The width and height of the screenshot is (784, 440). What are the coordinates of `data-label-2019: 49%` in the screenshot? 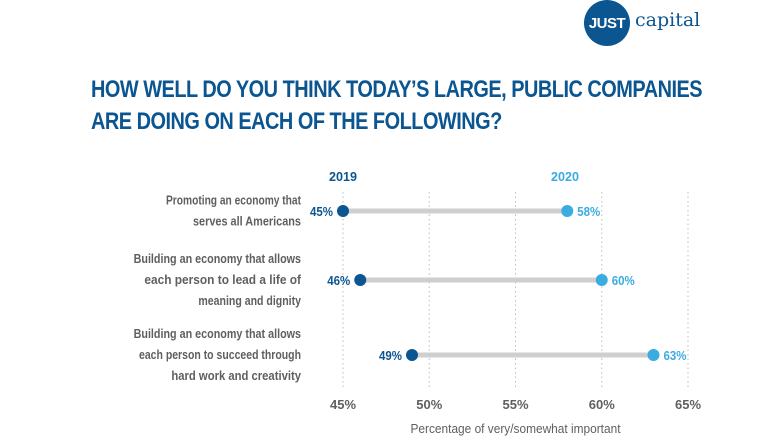 It's located at (390, 355).